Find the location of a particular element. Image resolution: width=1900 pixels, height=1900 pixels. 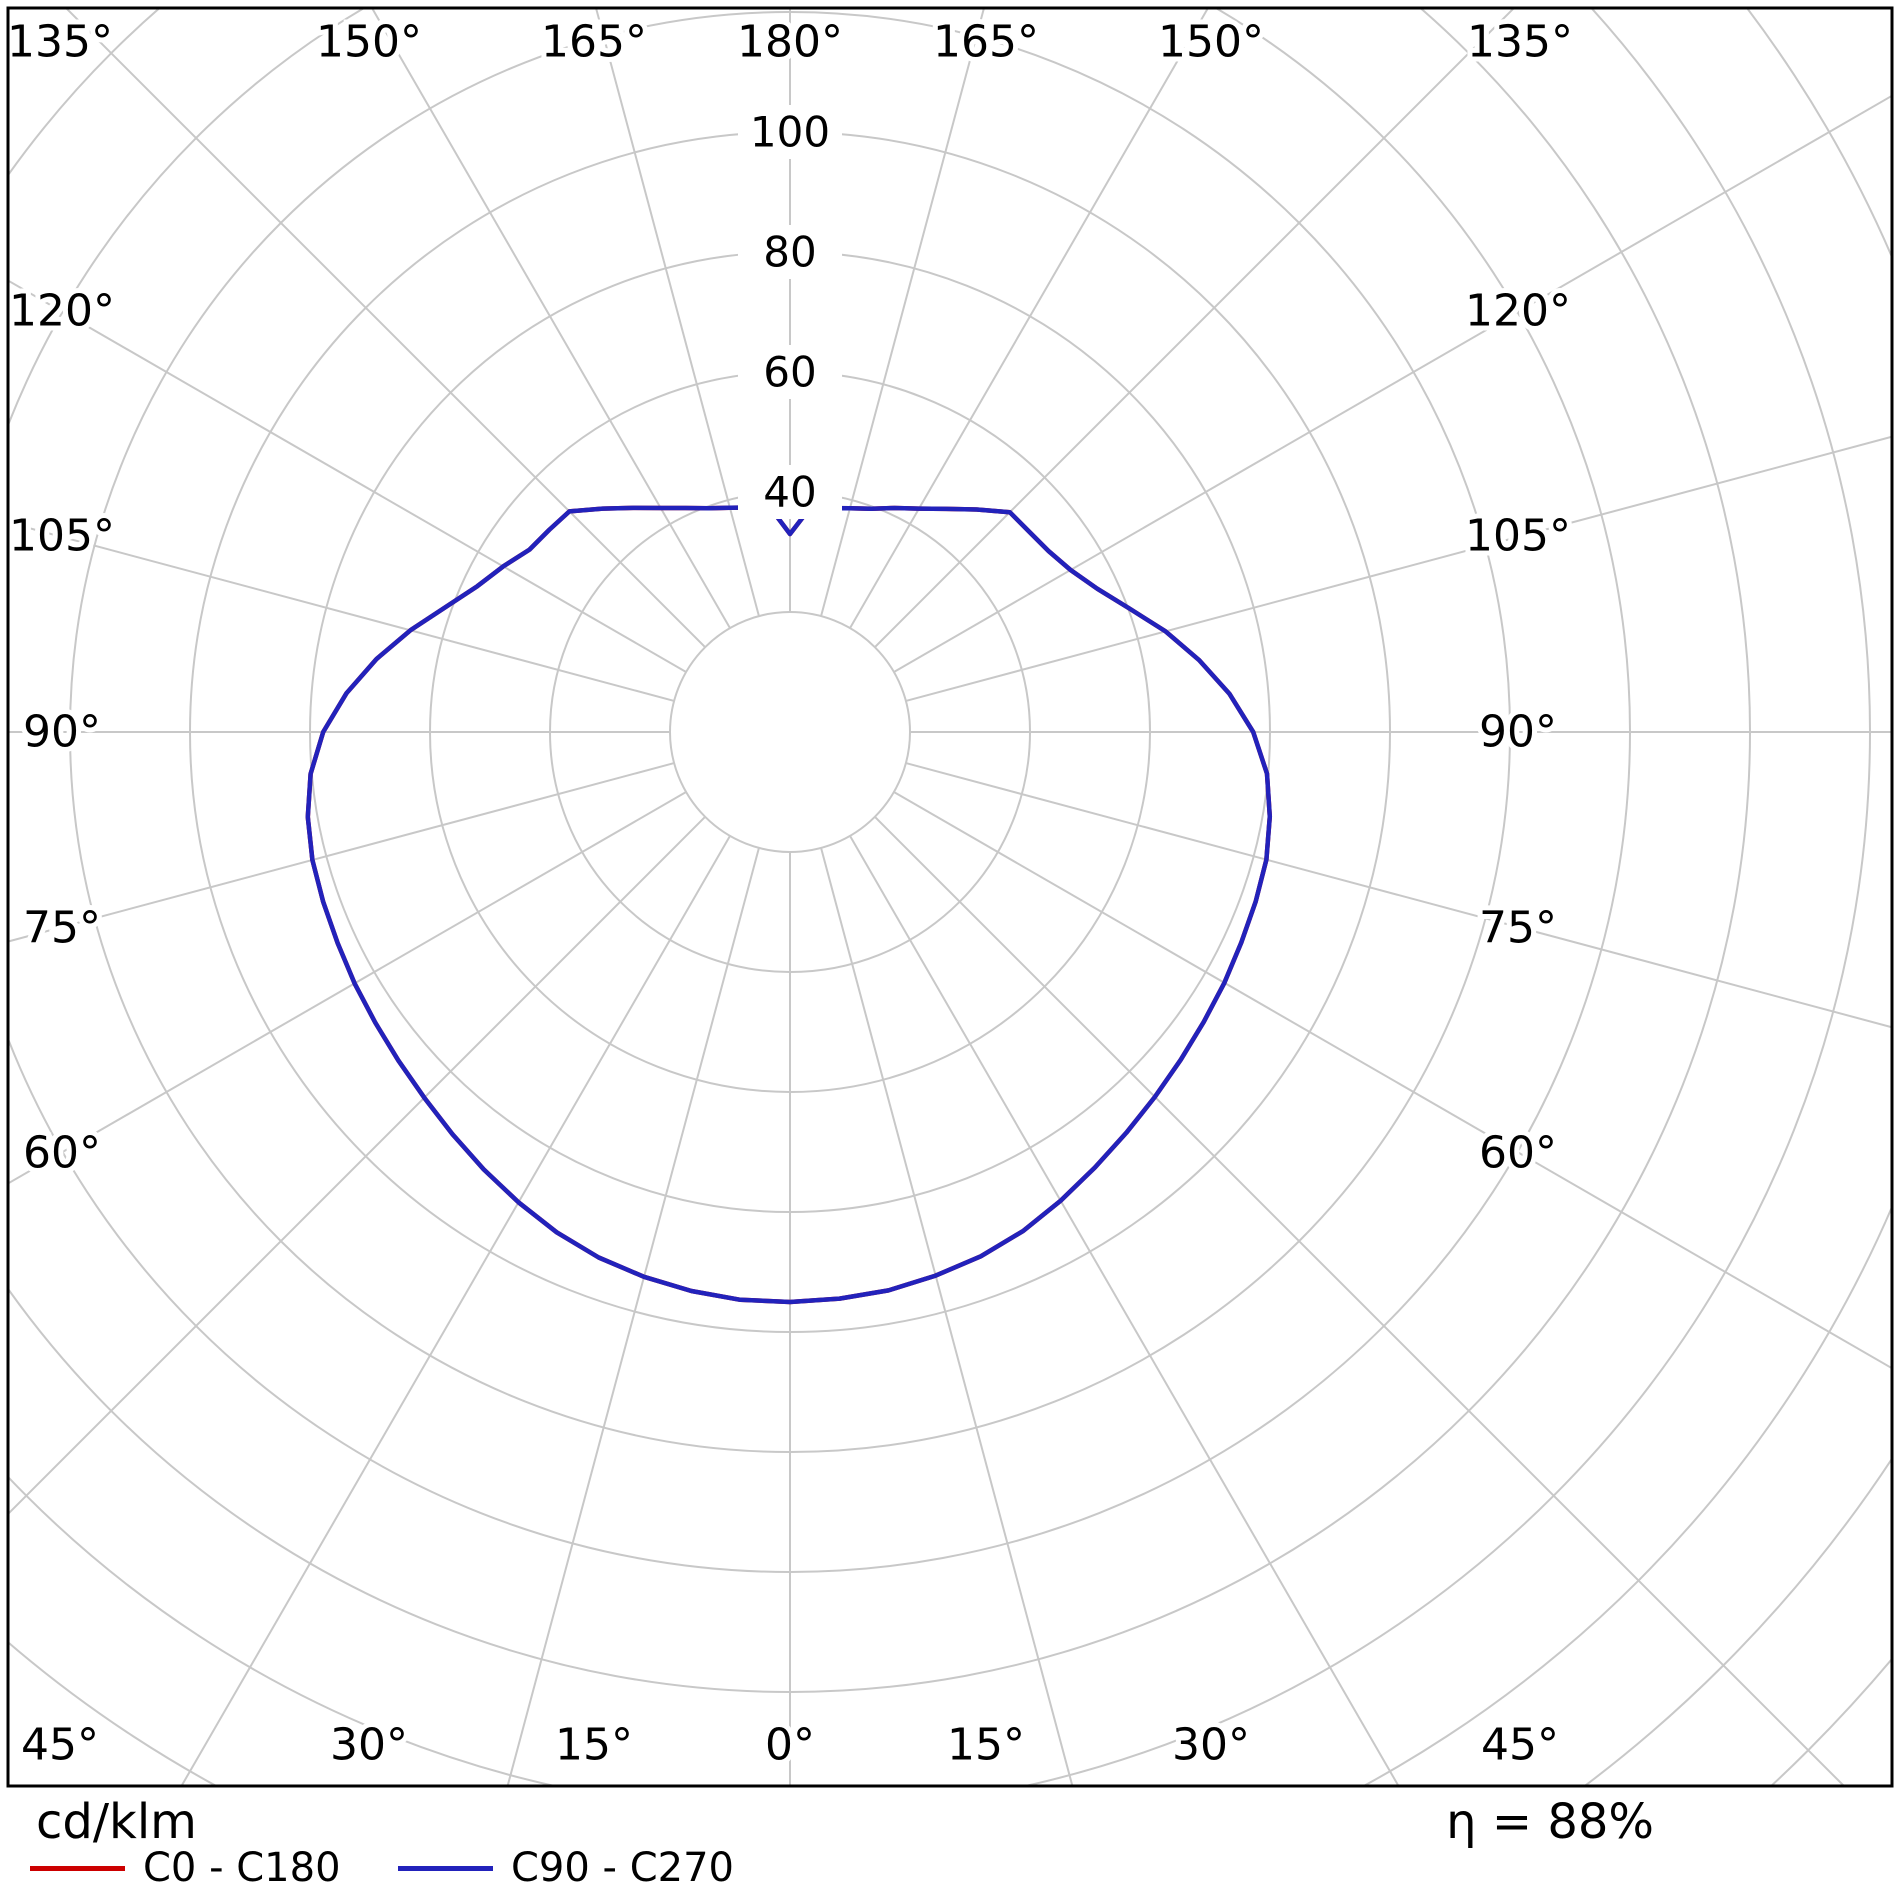

legend-line-blue is located at coordinates (445, 1868).